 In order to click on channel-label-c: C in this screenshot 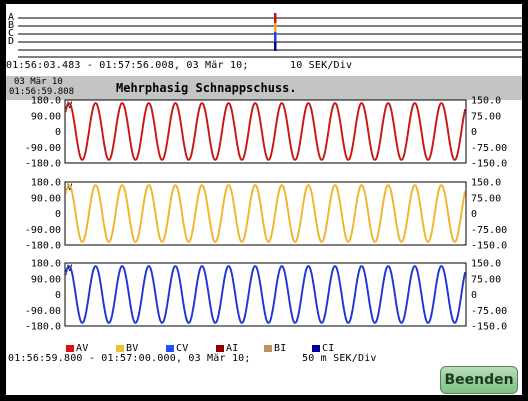, I will do `click(11, 33)`.